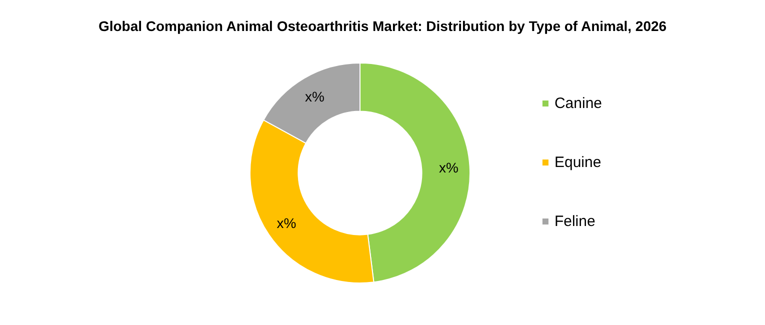  I want to click on chart-title: Global Companion Animal Osteoarthritis Market: Distribution by Type of Animal, 2026, so click(382, 26).